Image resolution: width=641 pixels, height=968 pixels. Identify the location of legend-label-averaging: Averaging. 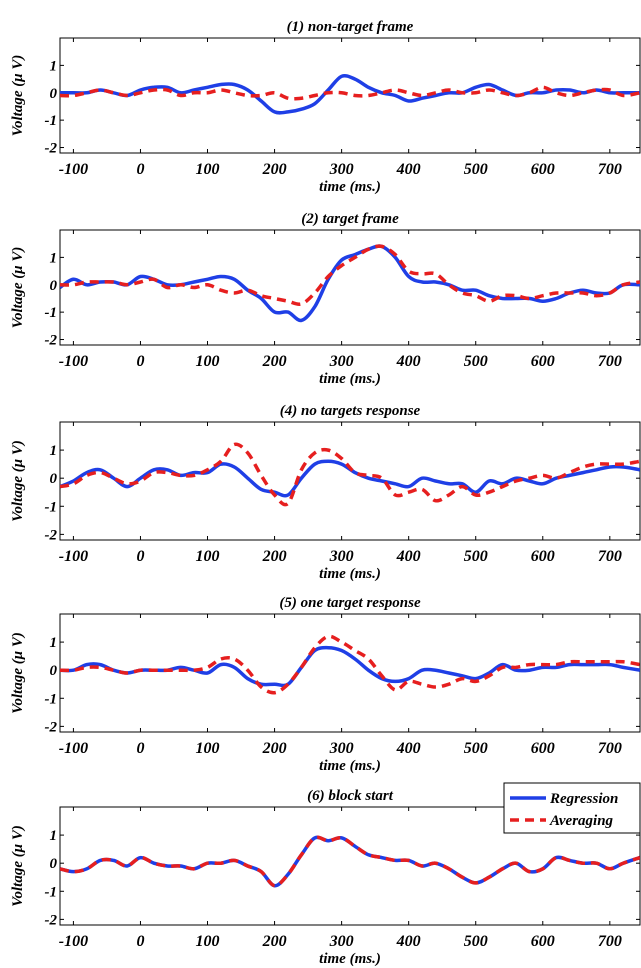
(581, 821).